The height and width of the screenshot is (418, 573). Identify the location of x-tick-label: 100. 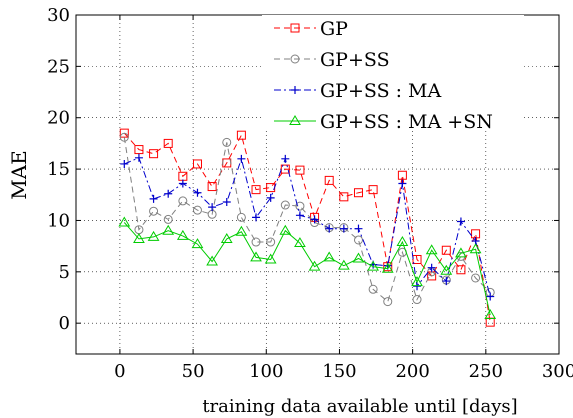
(266, 371).